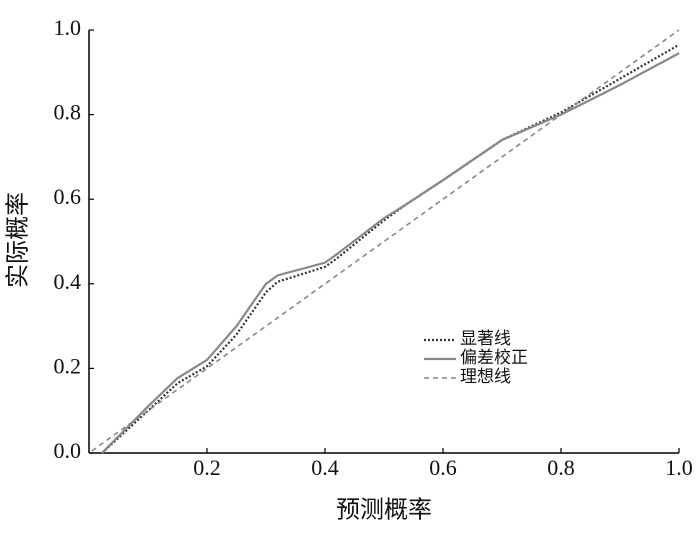 This screenshot has height=543, width=700. I want to click on y-tick-label: 0.8, so click(68, 112).